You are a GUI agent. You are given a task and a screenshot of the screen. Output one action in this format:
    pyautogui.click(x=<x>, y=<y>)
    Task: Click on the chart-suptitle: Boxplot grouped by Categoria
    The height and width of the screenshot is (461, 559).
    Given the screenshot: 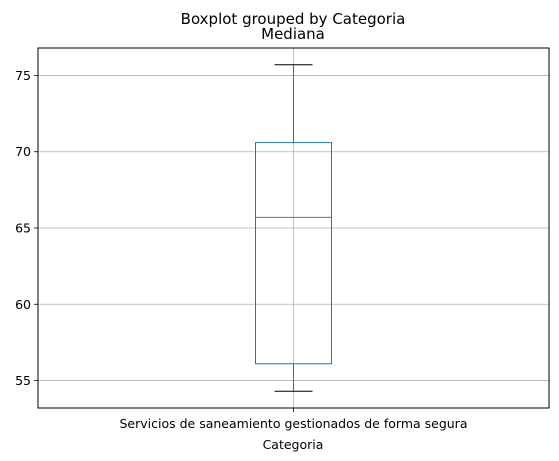 What is the action you would take?
    pyautogui.click(x=293, y=19)
    